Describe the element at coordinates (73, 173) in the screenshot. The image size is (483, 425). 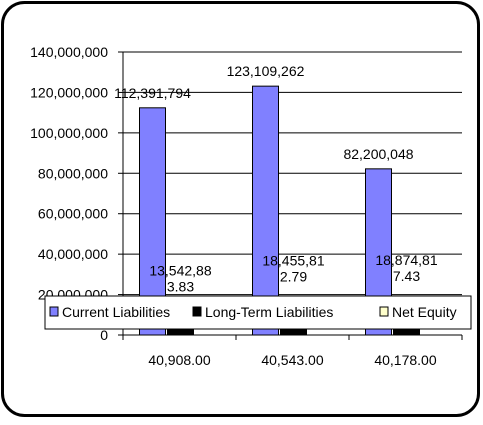
I see `y-tick-label: 80,000,000` at that location.